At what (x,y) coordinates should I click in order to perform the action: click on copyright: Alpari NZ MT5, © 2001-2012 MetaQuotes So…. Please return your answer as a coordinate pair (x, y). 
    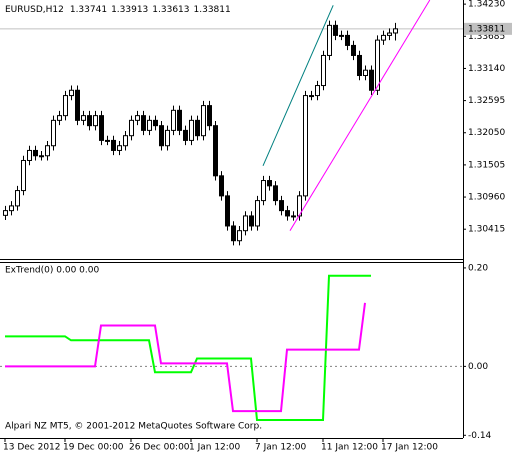
    Looking at the image, I should click on (133, 427).